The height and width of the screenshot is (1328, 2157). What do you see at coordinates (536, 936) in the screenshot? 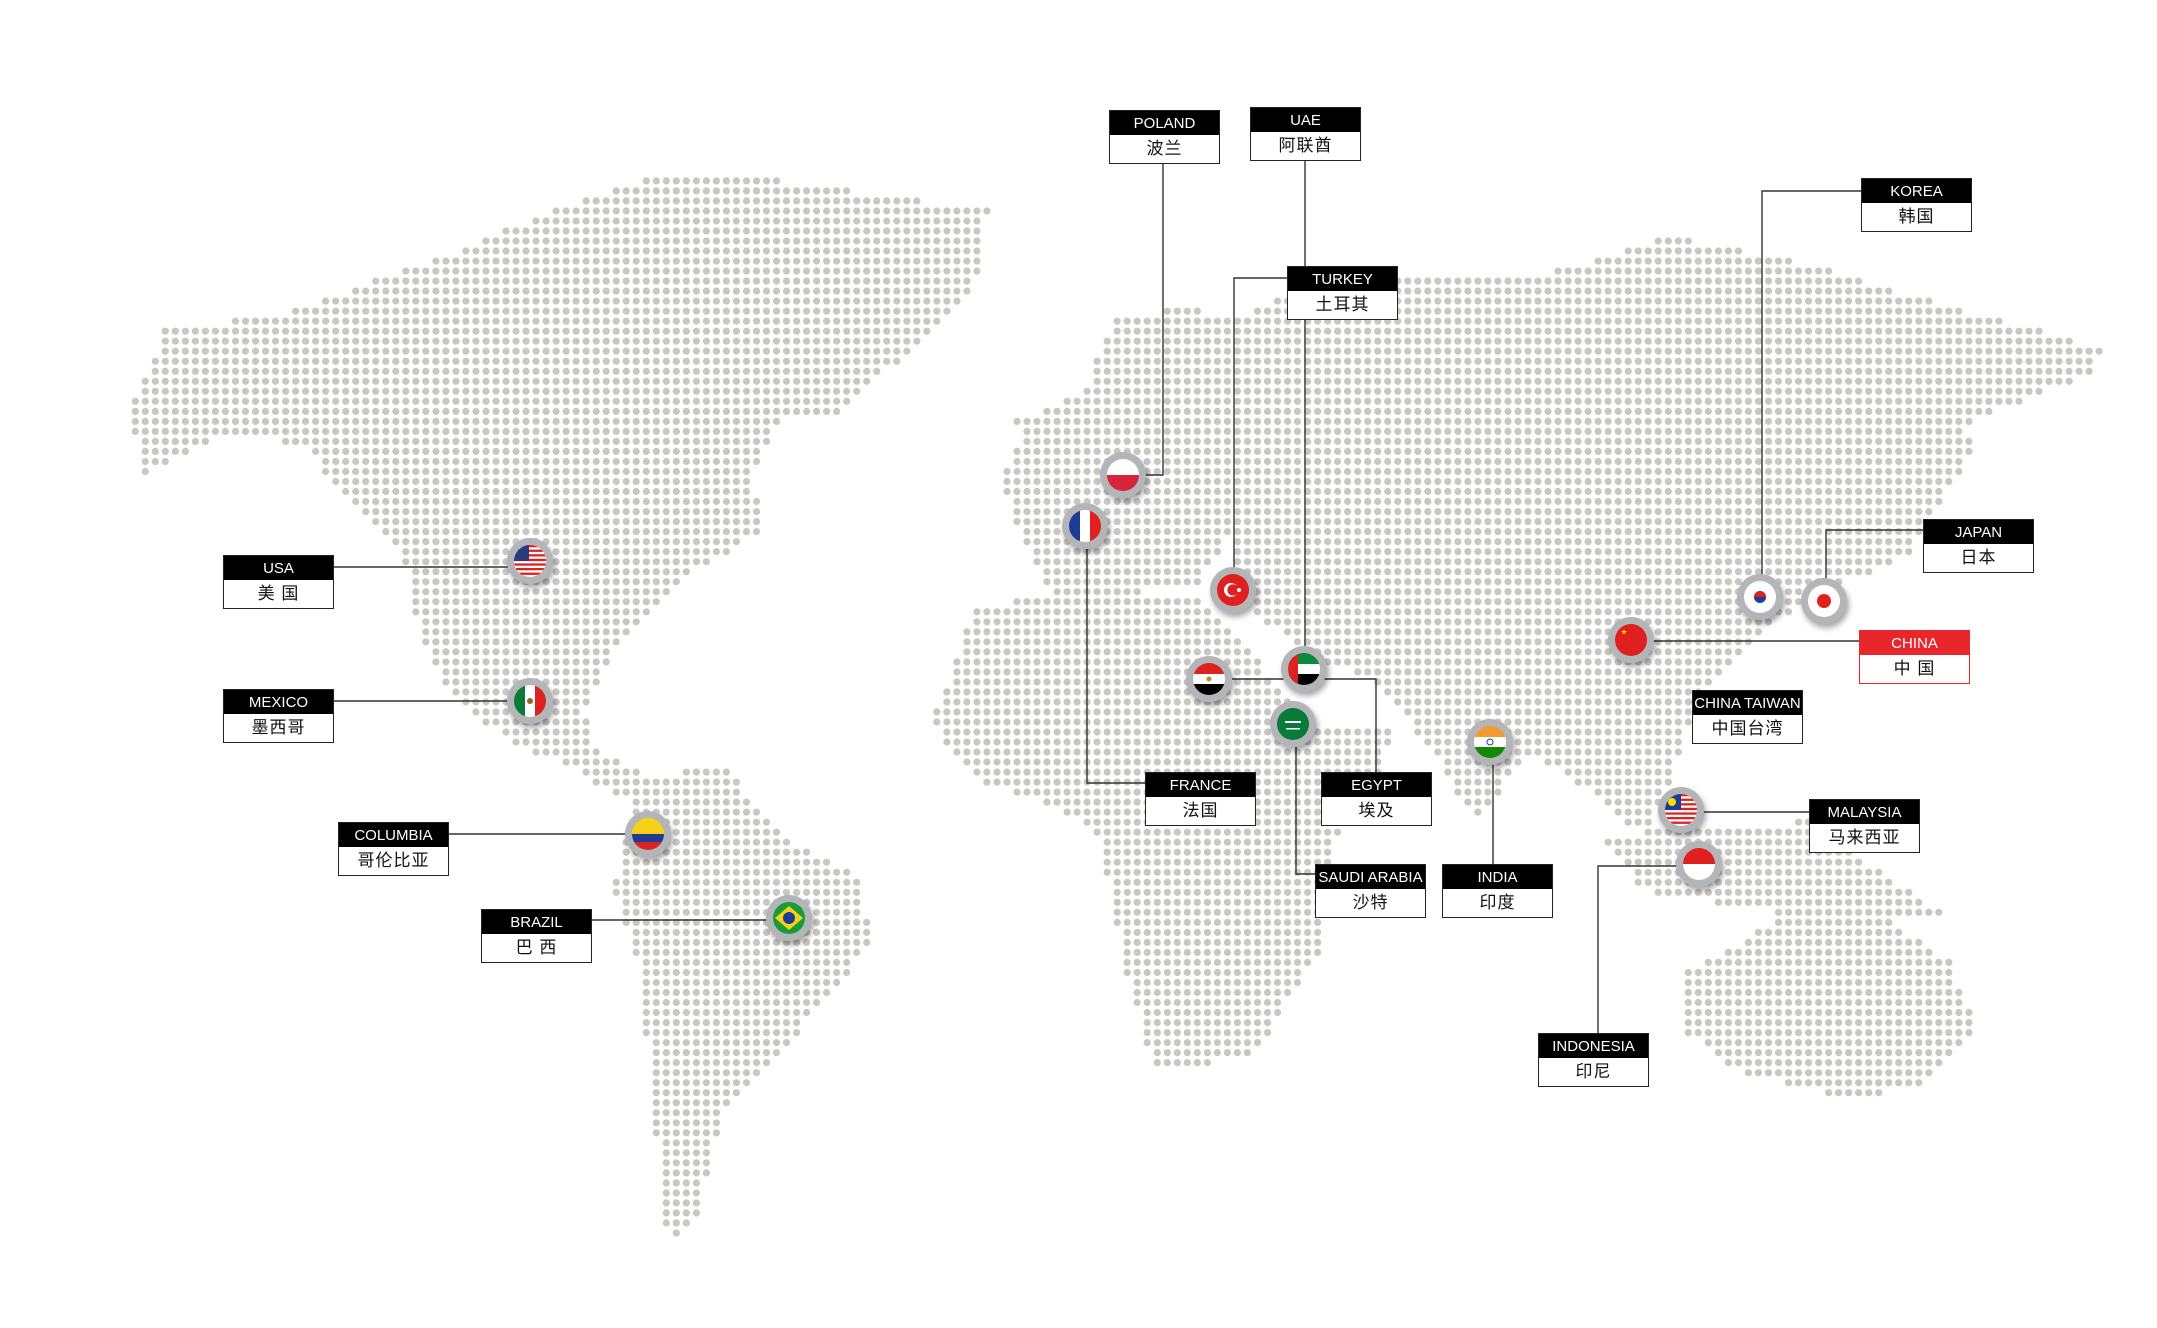
I see `label-brazil: BRAZIL 巴 西` at bounding box center [536, 936].